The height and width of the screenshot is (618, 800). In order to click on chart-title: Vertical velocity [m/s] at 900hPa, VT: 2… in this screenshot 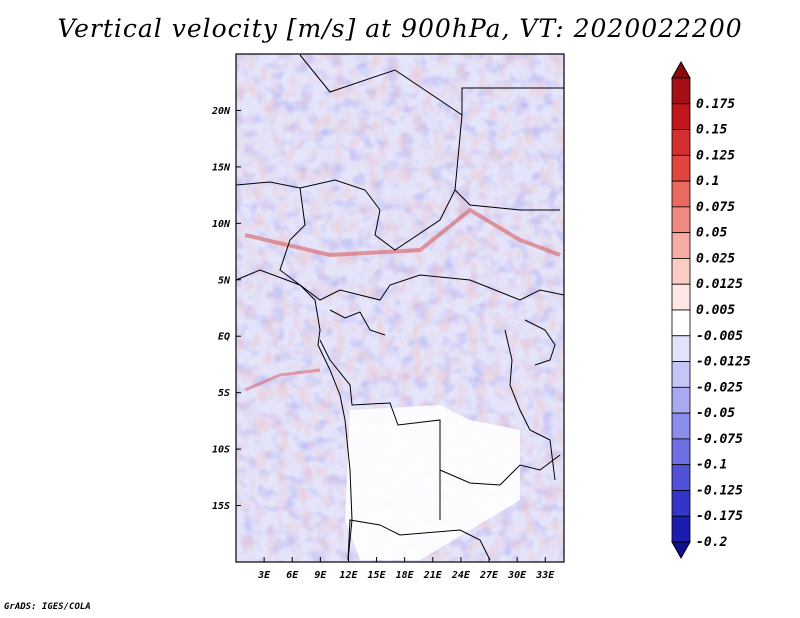, I will do `click(400, 28)`.